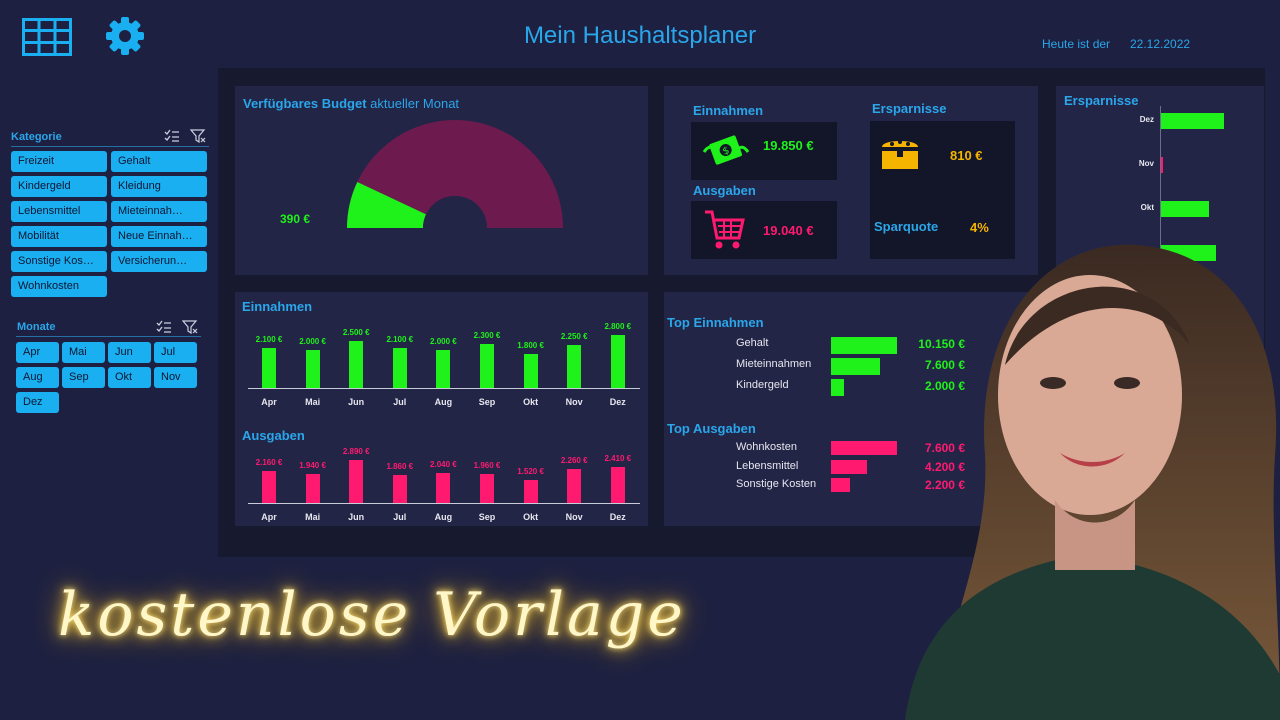 Image resolution: width=1280 pixels, height=720 pixels. What do you see at coordinates (37, 352) in the screenshot?
I see `monat-option: Apr` at bounding box center [37, 352].